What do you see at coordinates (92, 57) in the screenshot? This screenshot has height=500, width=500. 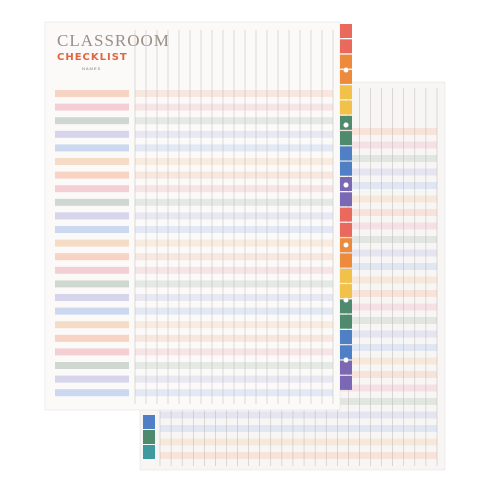 I see `subtitle: CHECKLIST` at bounding box center [92, 57].